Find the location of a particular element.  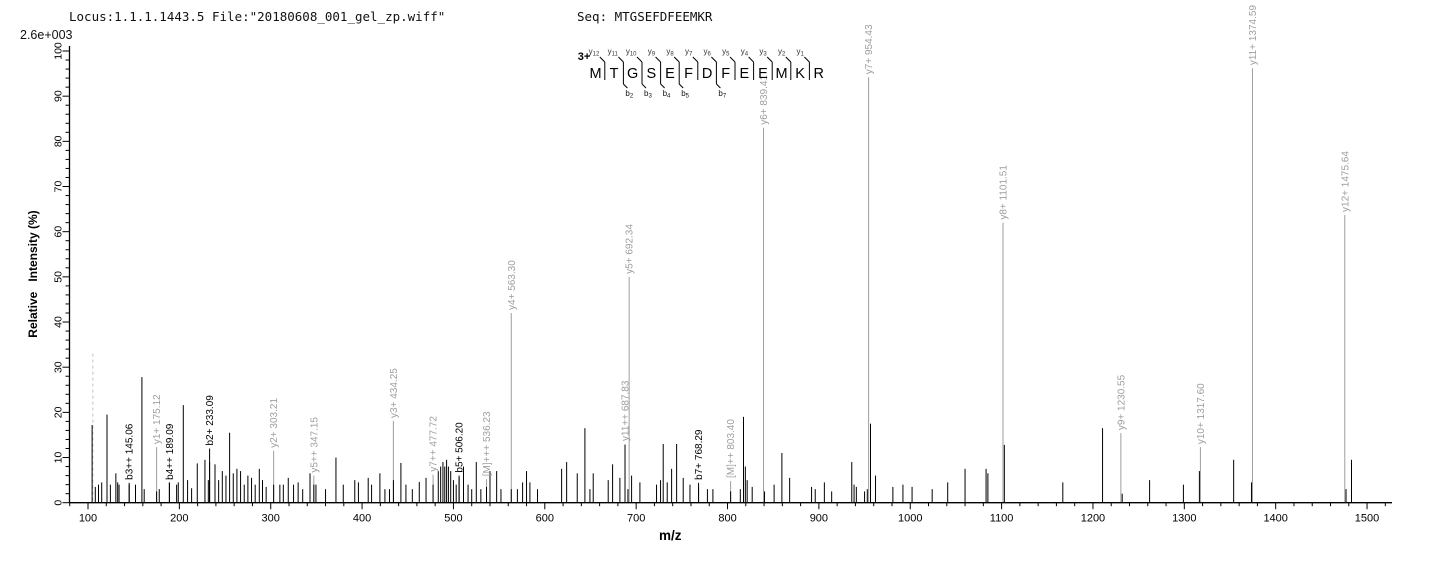

ion-label: y8+ 1101.51 is located at coordinates (1003, 192).